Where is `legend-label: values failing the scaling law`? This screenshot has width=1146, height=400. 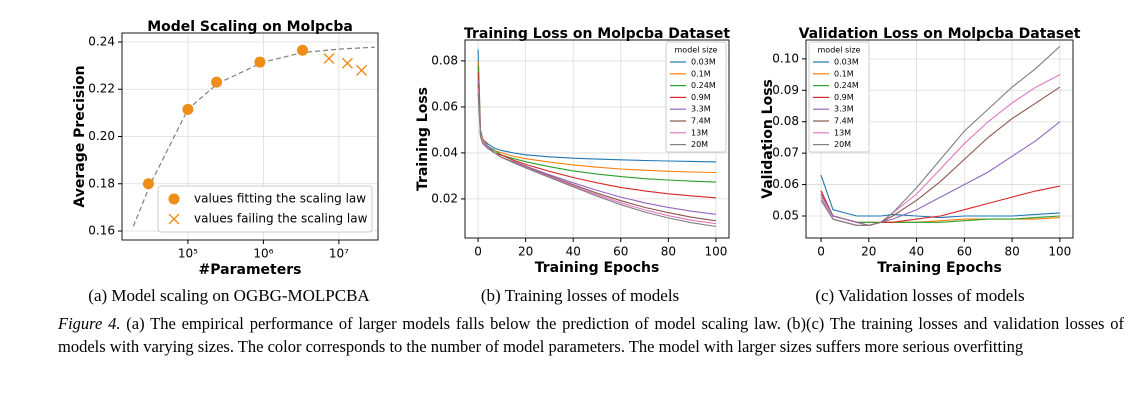
legend-label: values failing the scaling law is located at coordinates (281, 219).